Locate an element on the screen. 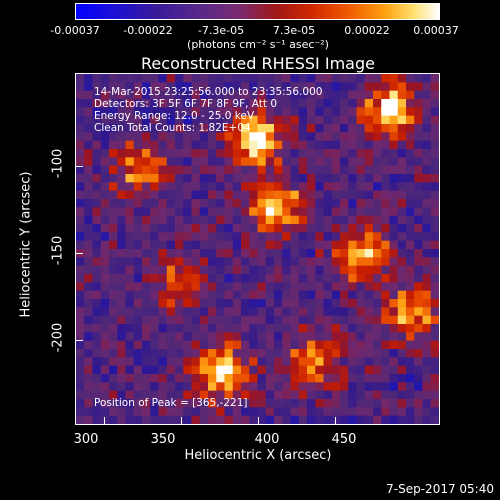 The height and width of the screenshot is (500, 500). x-axis-label: Heliocentric X (arcsec) is located at coordinates (258, 455).